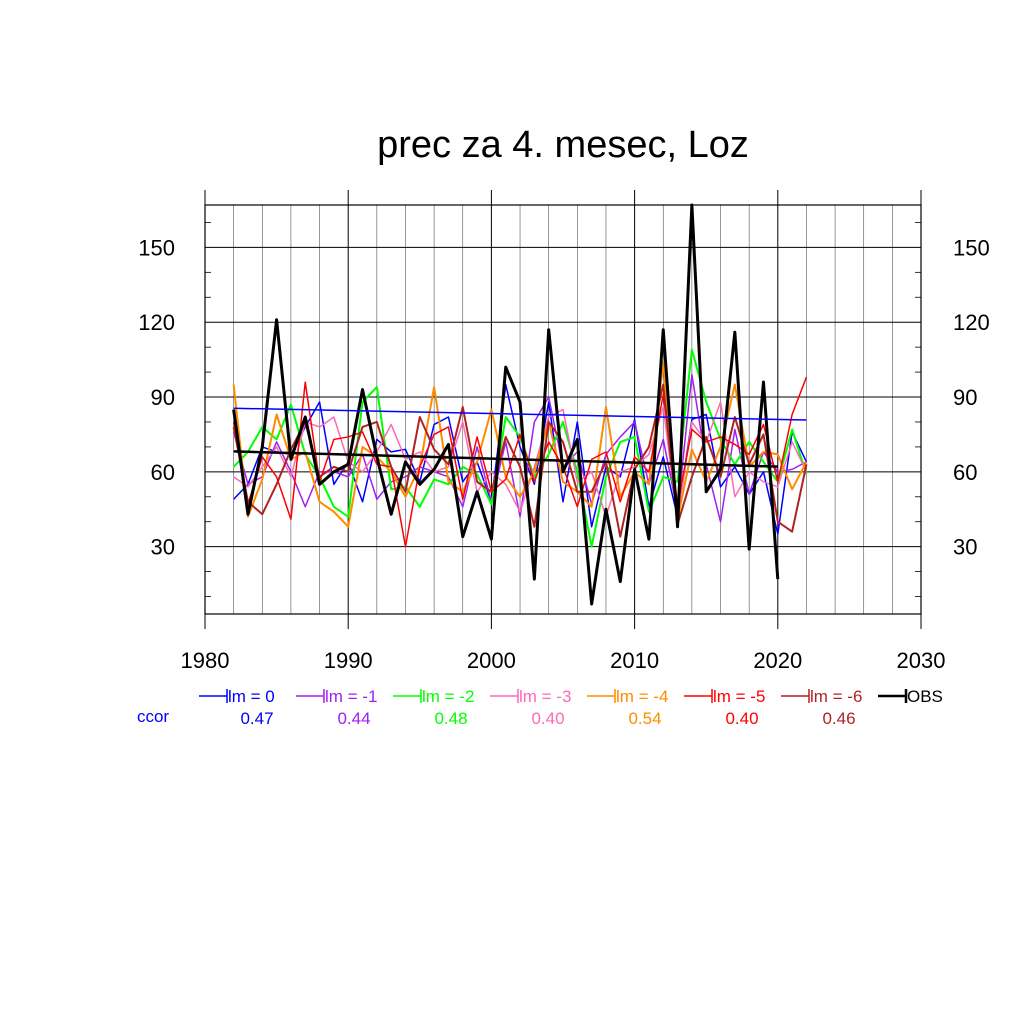 The height and width of the screenshot is (1024, 1024). I want to click on ccor-value: 0.46, so click(838, 718).